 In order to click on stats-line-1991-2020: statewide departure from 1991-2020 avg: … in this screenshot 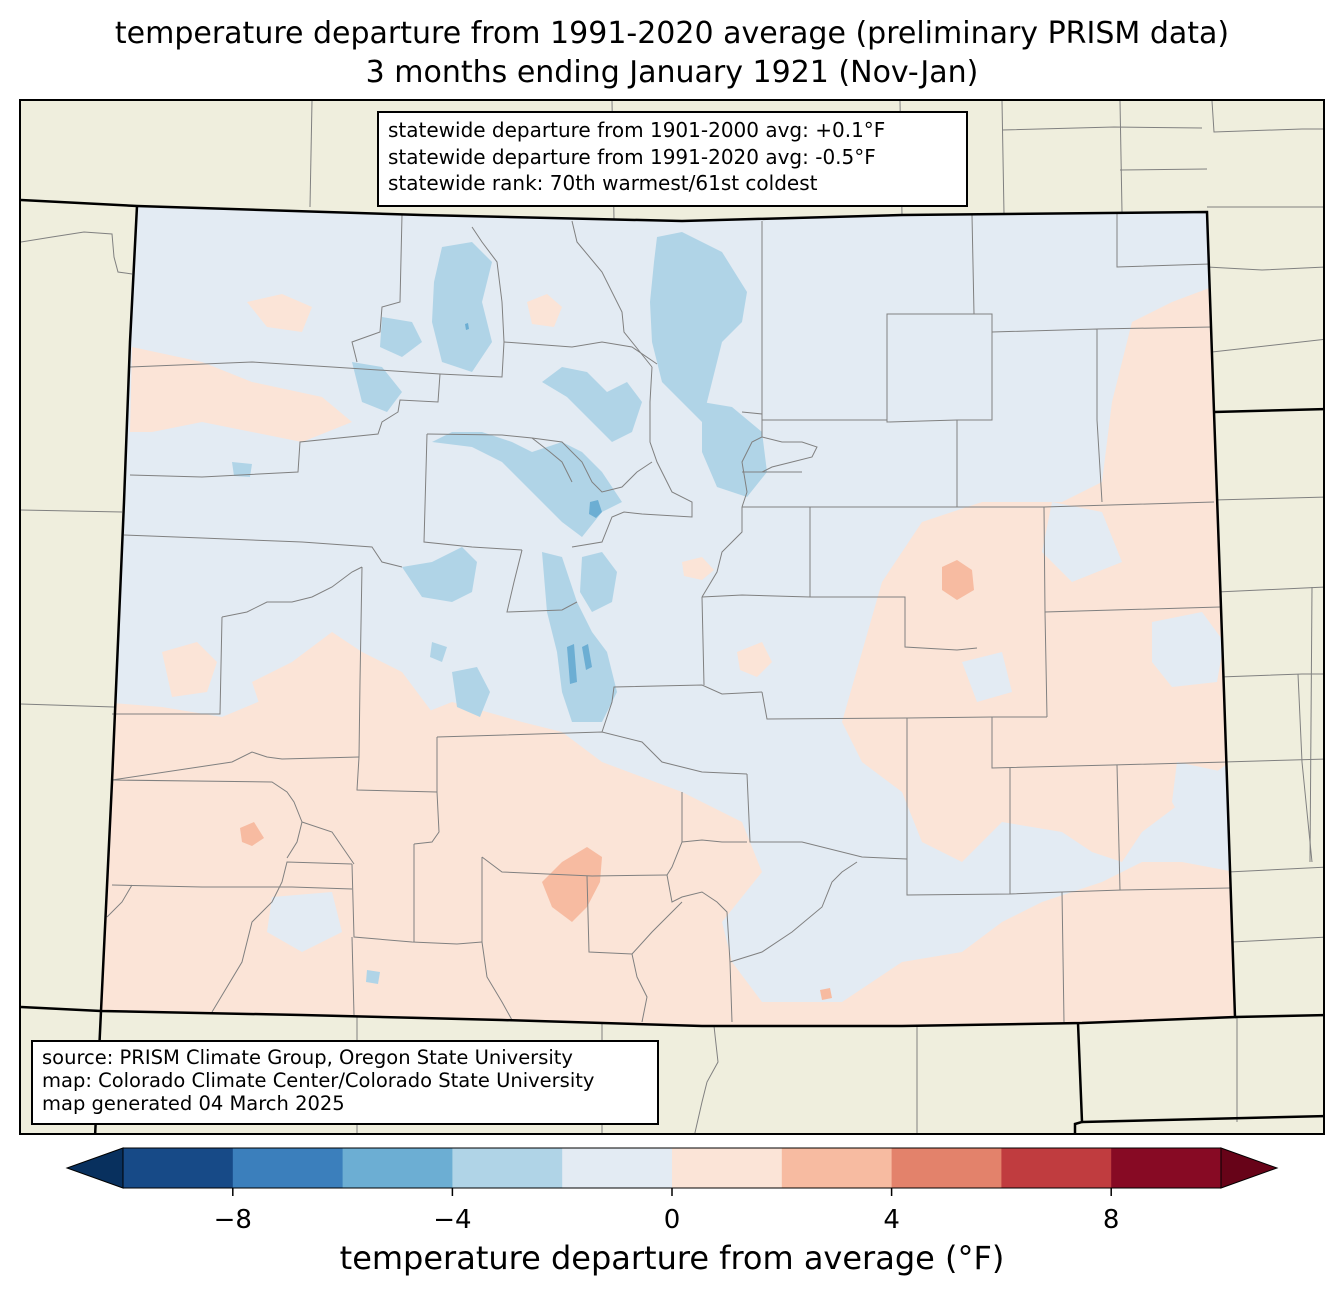, I will do `click(632, 156)`.